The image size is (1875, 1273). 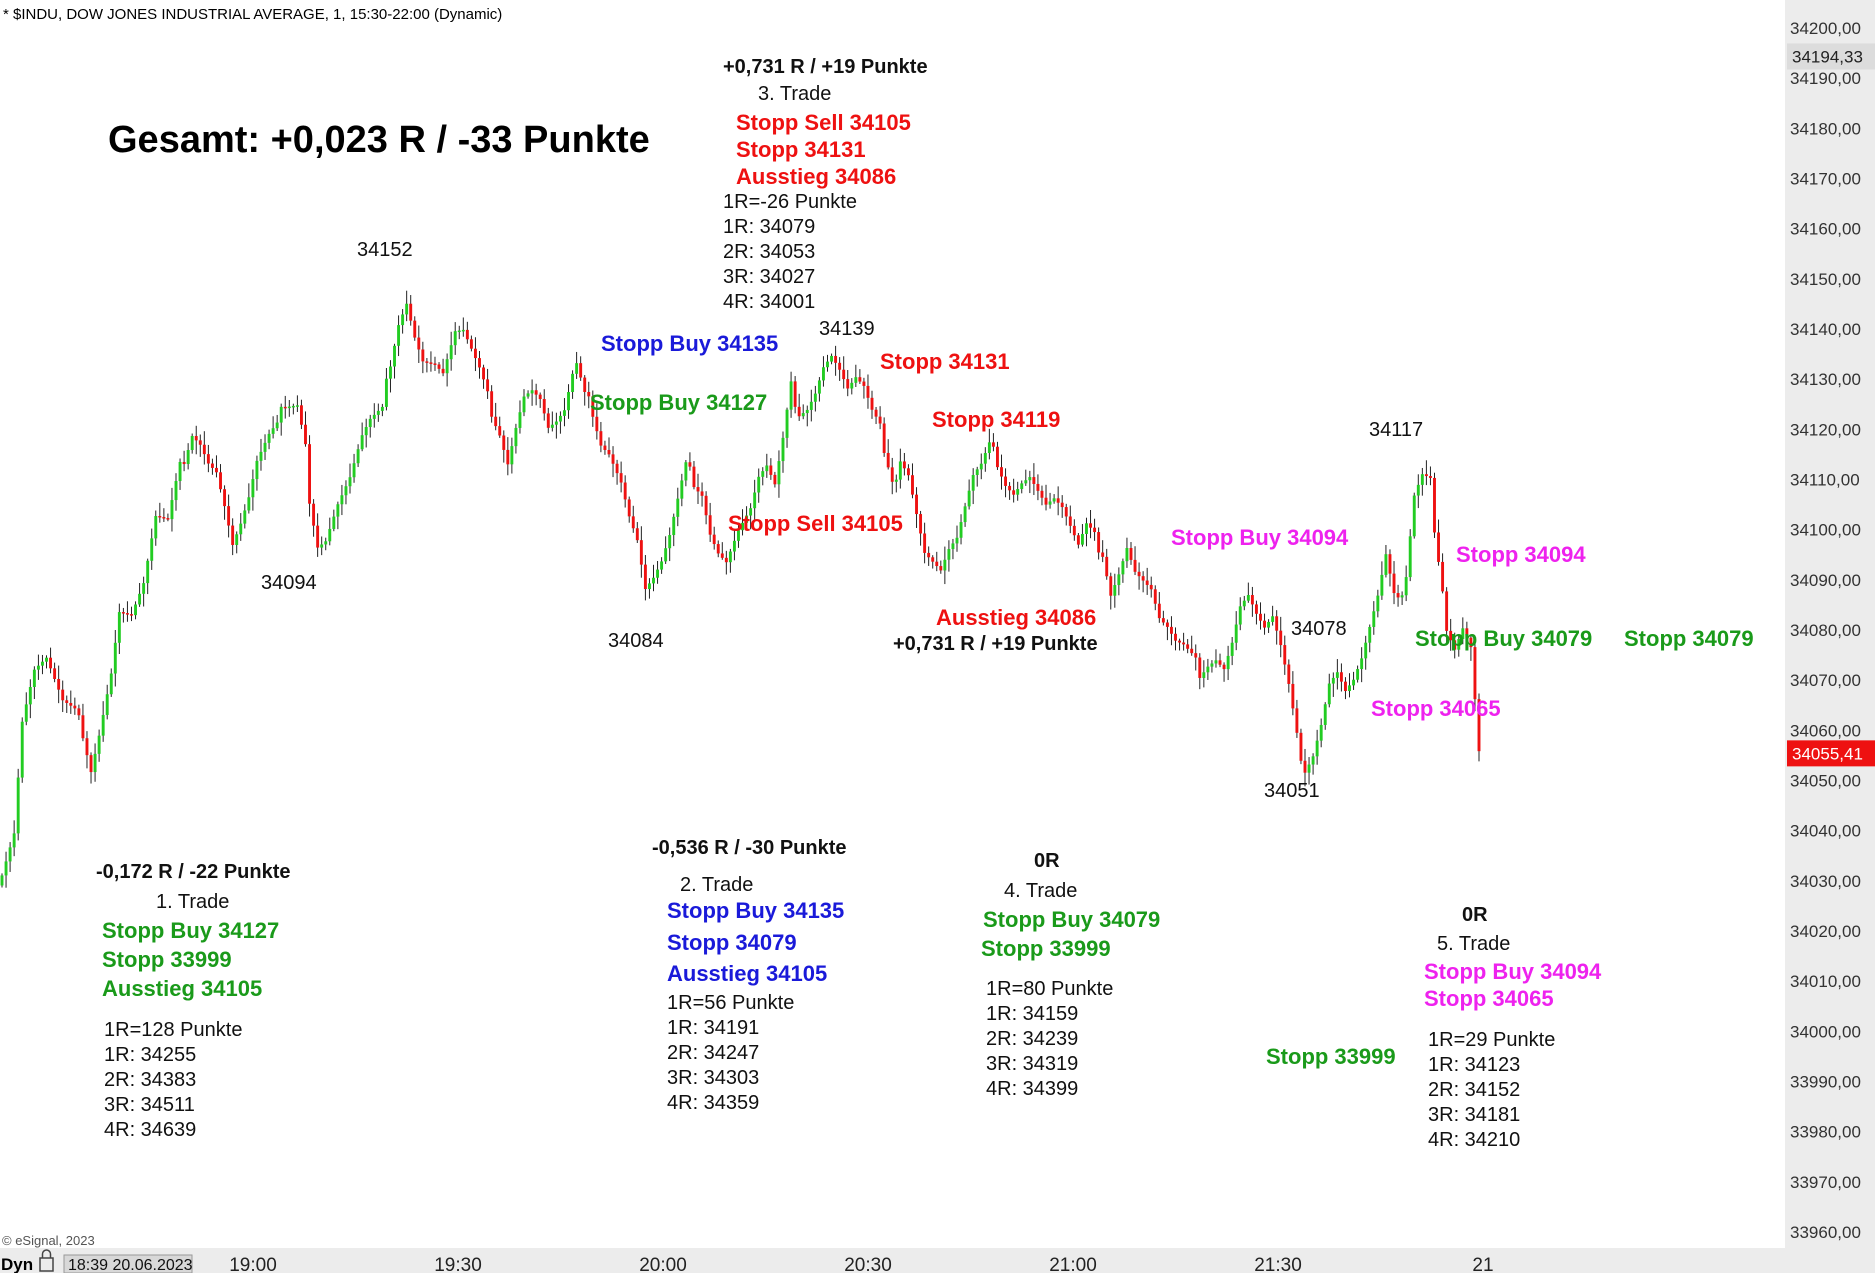 I want to click on time-tick-label: 21:00, so click(x=1073, y=1264).